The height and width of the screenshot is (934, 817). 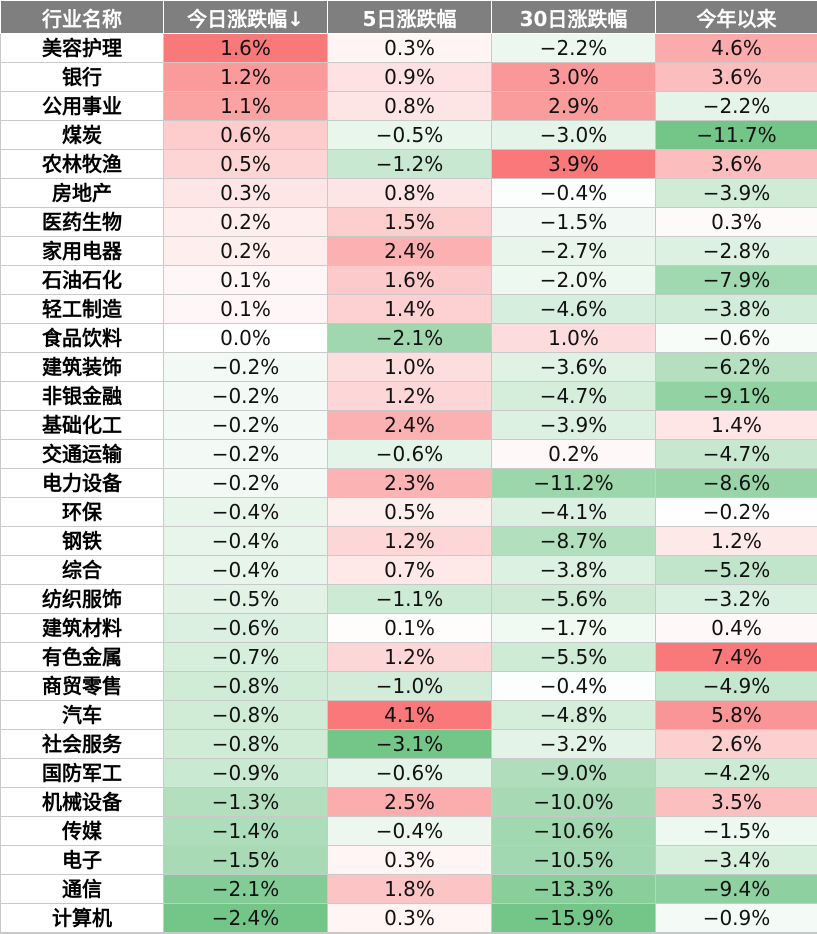 What do you see at coordinates (736, 309) in the screenshot?
I see `ytd-change-cell: −3.8%` at bounding box center [736, 309].